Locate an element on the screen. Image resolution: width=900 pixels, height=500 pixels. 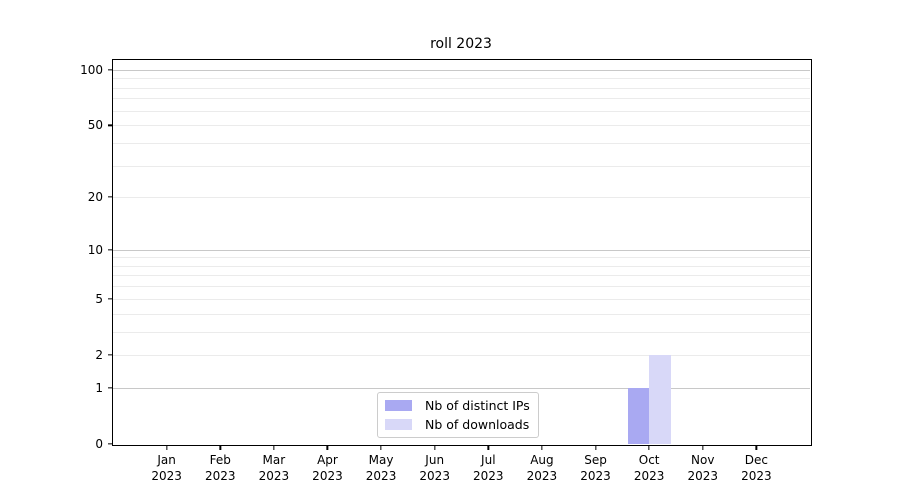
x-tick-month: Apr is located at coordinates (327, 460).